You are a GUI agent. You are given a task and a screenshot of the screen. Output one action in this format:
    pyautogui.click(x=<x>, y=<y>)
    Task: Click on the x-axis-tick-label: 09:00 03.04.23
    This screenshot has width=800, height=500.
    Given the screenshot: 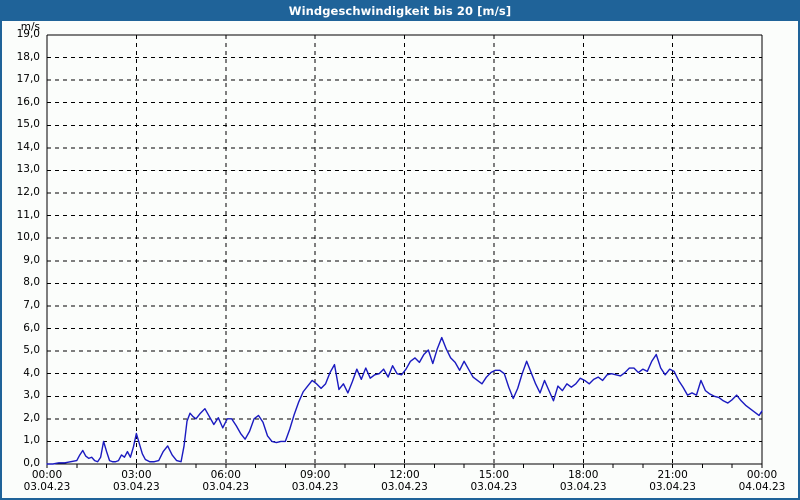 What is the action you would take?
    pyautogui.click(x=315, y=481)
    